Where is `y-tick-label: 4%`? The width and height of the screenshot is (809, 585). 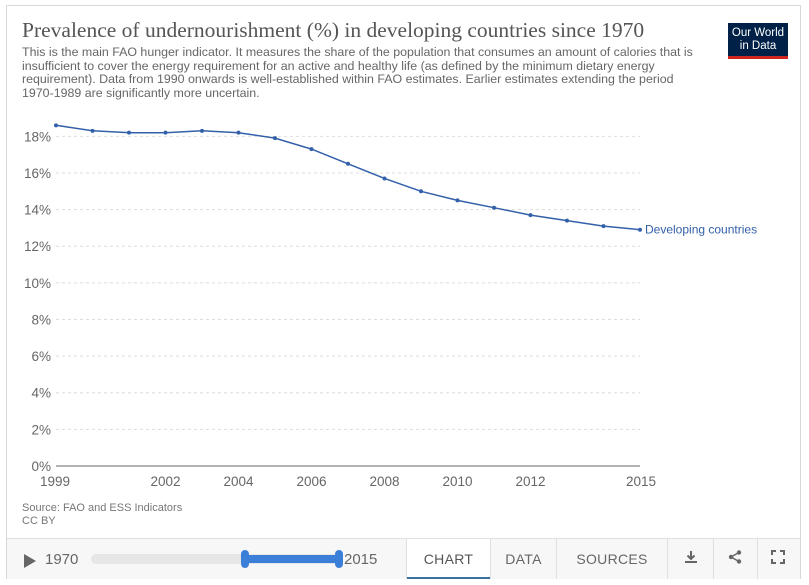 y-tick-label: 4% is located at coordinates (41, 393).